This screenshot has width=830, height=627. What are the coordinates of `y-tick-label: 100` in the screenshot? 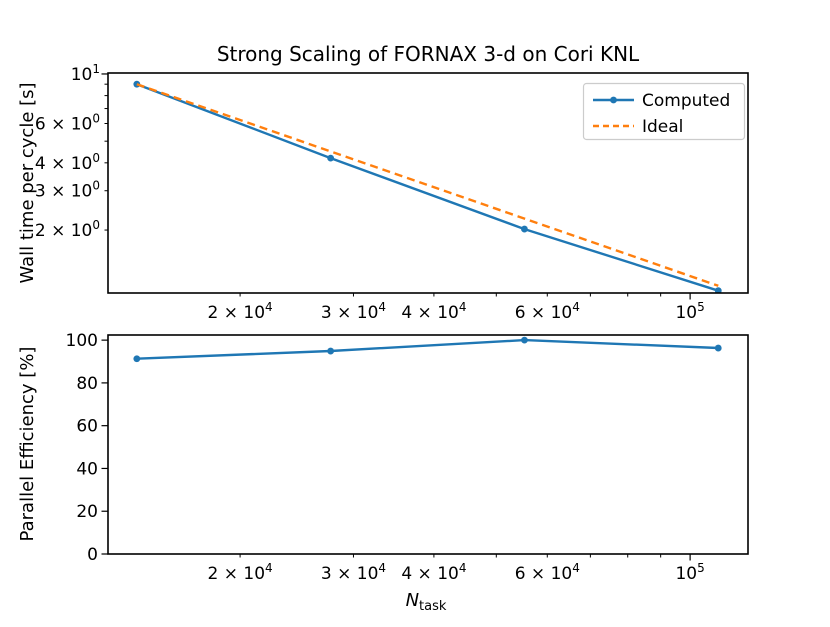 It's located at (82, 341).